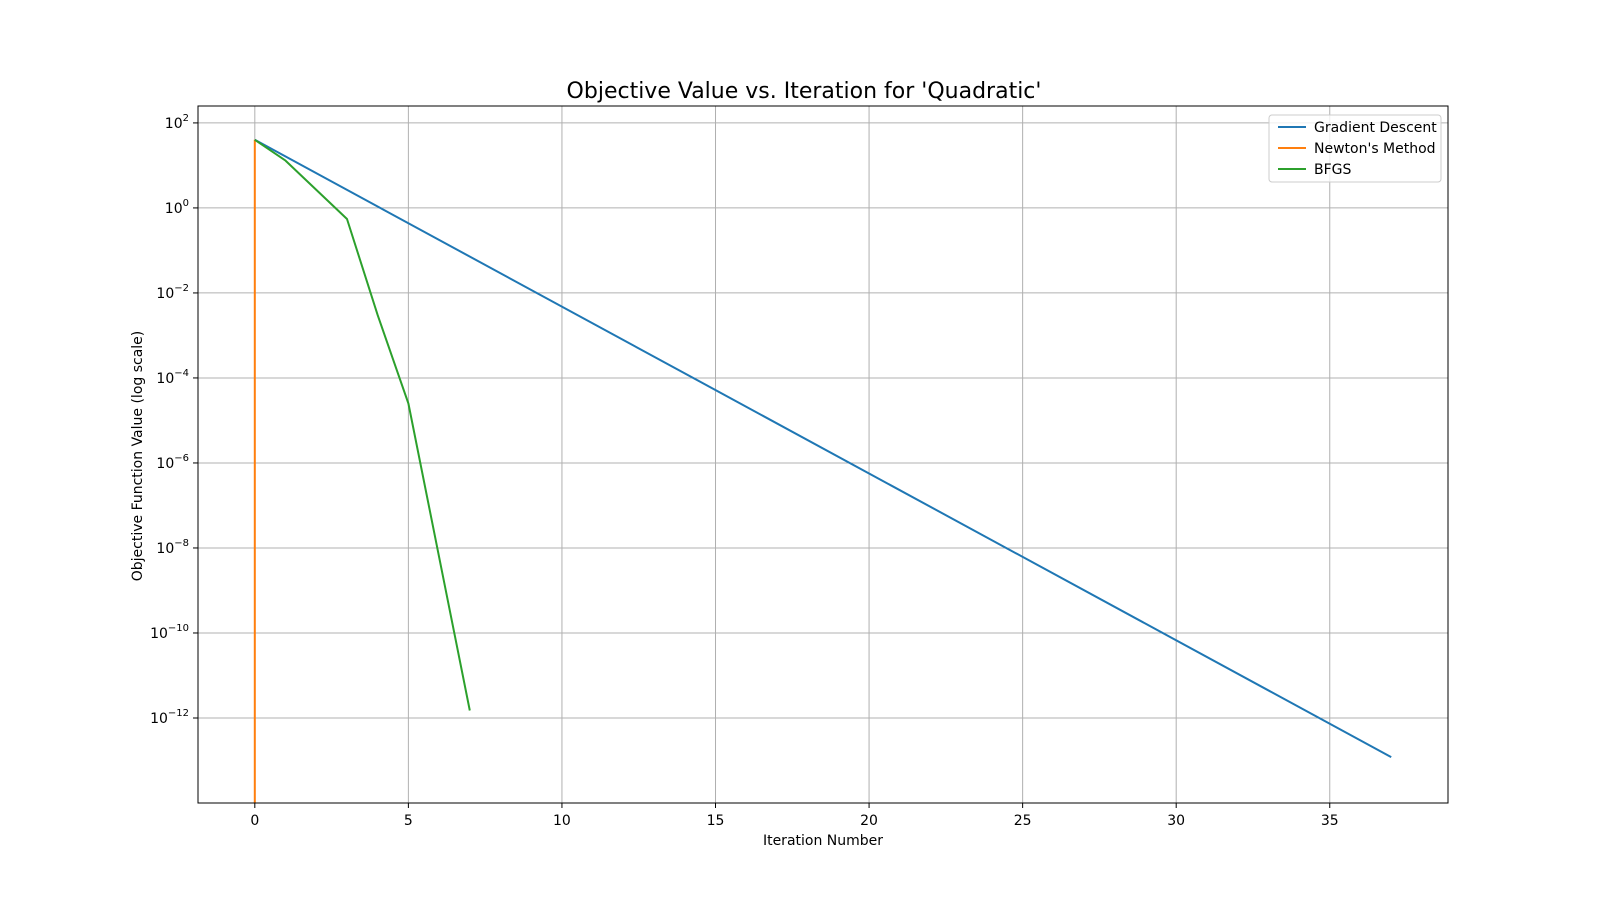 This screenshot has width=1600, height=897. What do you see at coordinates (823, 841) in the screenshot?
I see `x-axis-label: Iteration Number` at bounding box center [823, 841].